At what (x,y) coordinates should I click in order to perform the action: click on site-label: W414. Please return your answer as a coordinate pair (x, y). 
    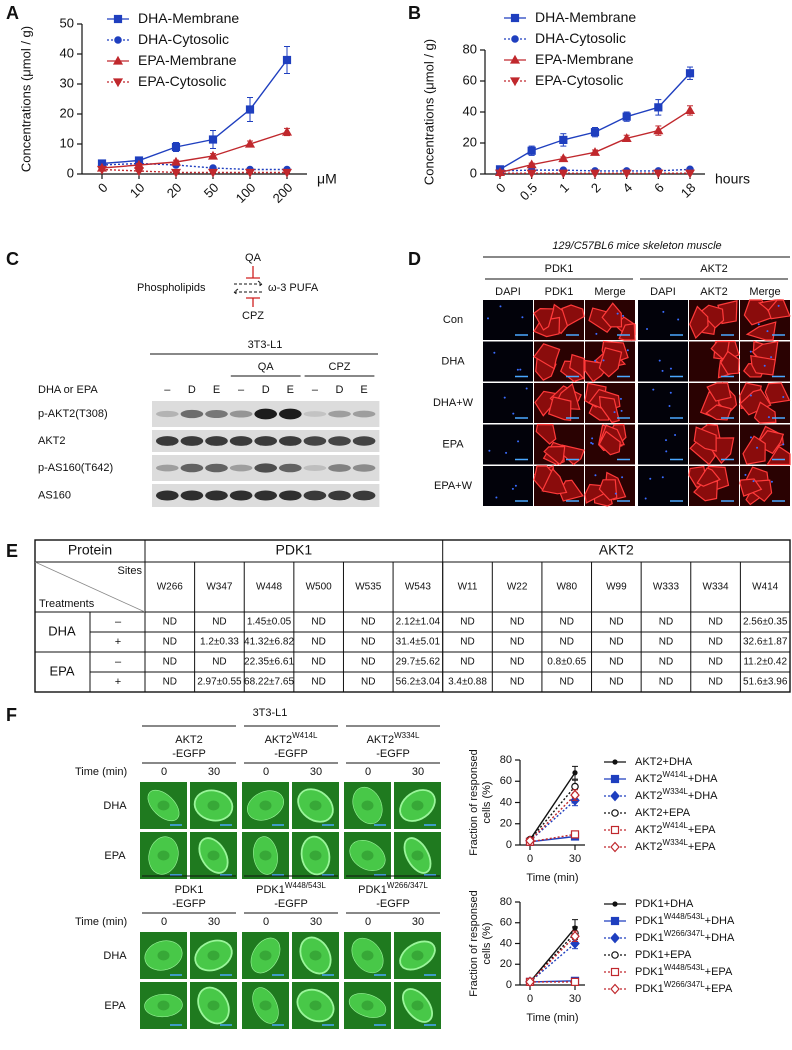
    Looking at the image, I should click on (765, 587).